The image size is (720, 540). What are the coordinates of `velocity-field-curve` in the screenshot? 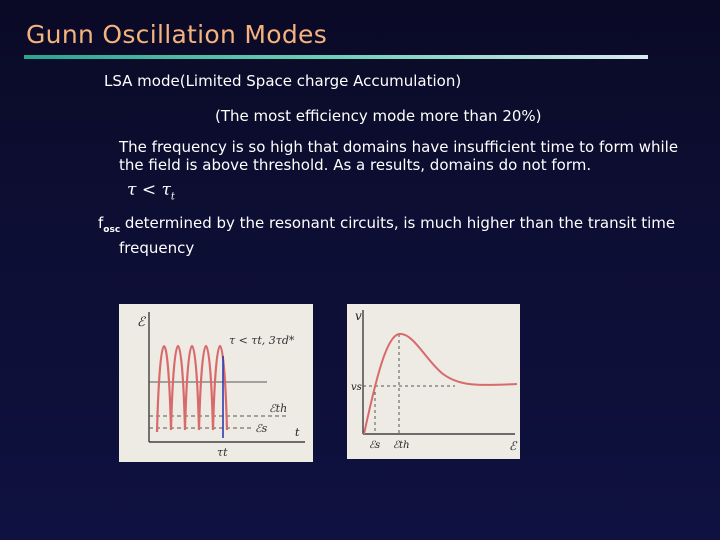 It's located at (440, 383).